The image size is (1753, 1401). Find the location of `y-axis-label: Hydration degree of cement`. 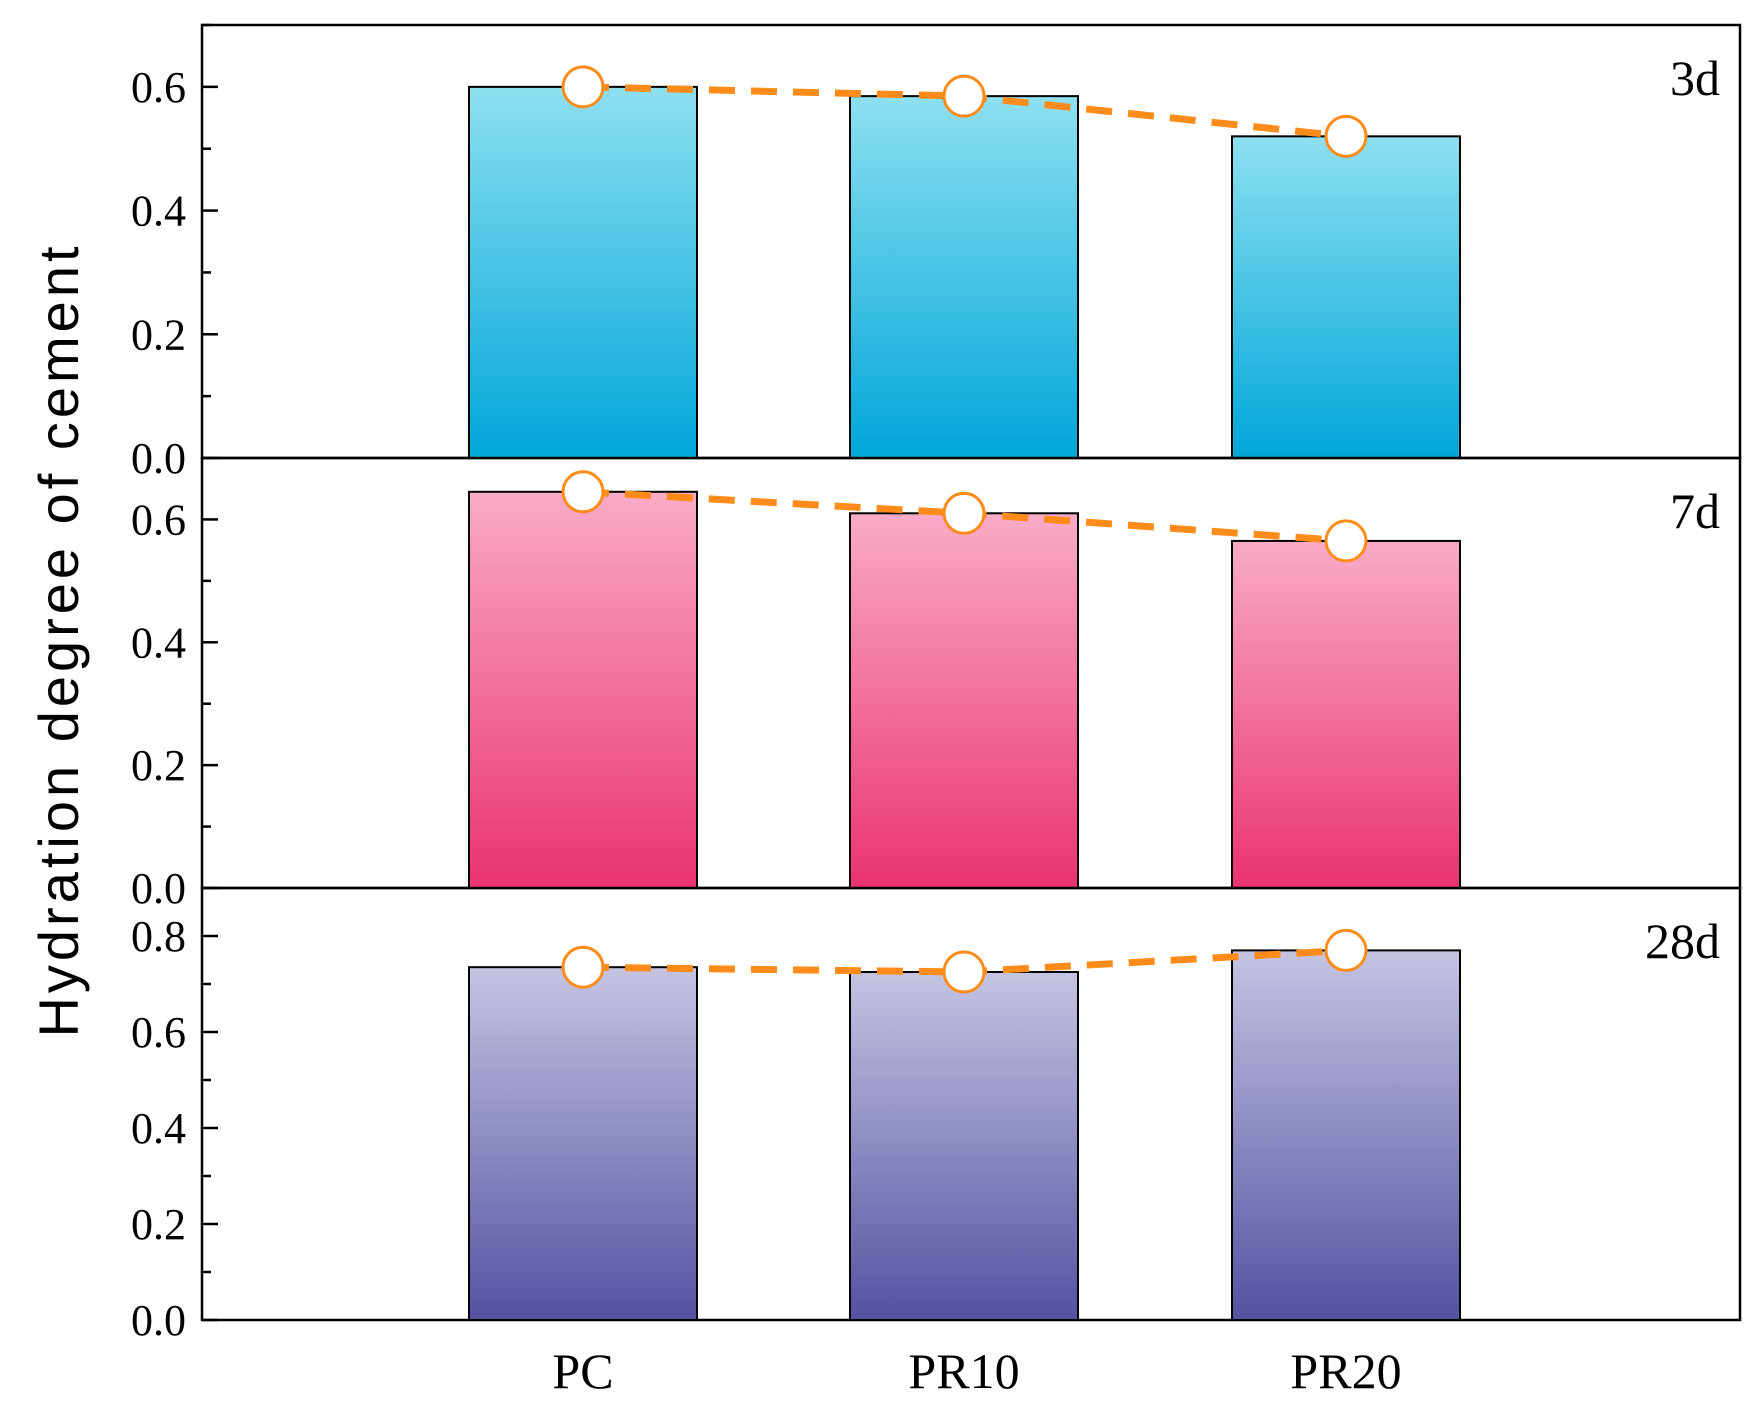

y-axis-label: Hydration degree of cement is located at coordinates (58, 639).